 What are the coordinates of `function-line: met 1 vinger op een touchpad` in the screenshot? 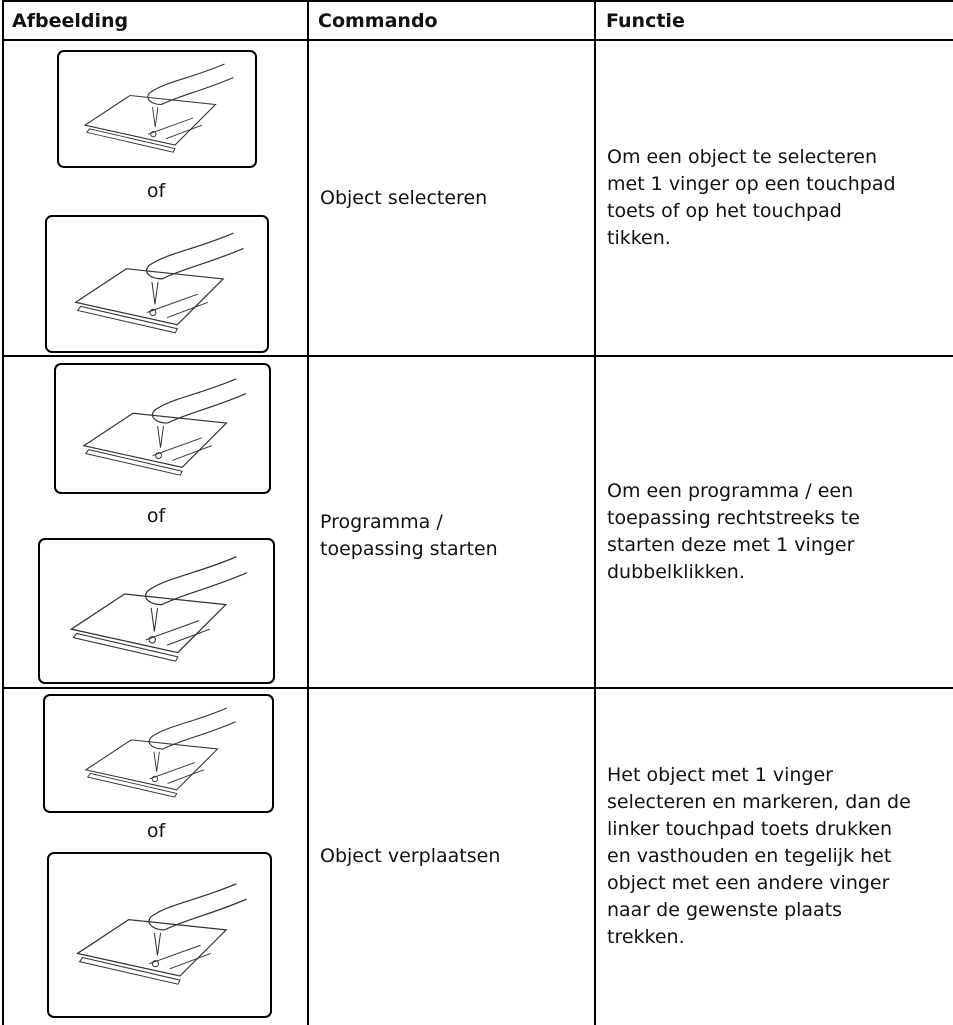 It's located at (751, 184).